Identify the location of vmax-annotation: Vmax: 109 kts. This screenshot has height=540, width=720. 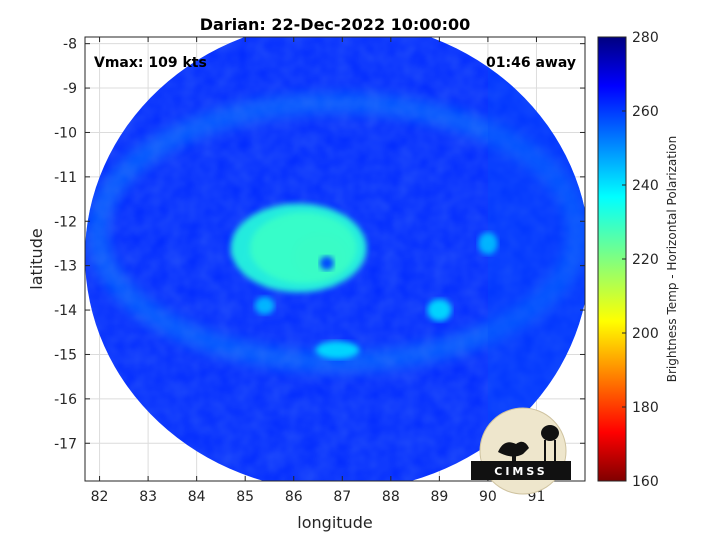
(150, 63).